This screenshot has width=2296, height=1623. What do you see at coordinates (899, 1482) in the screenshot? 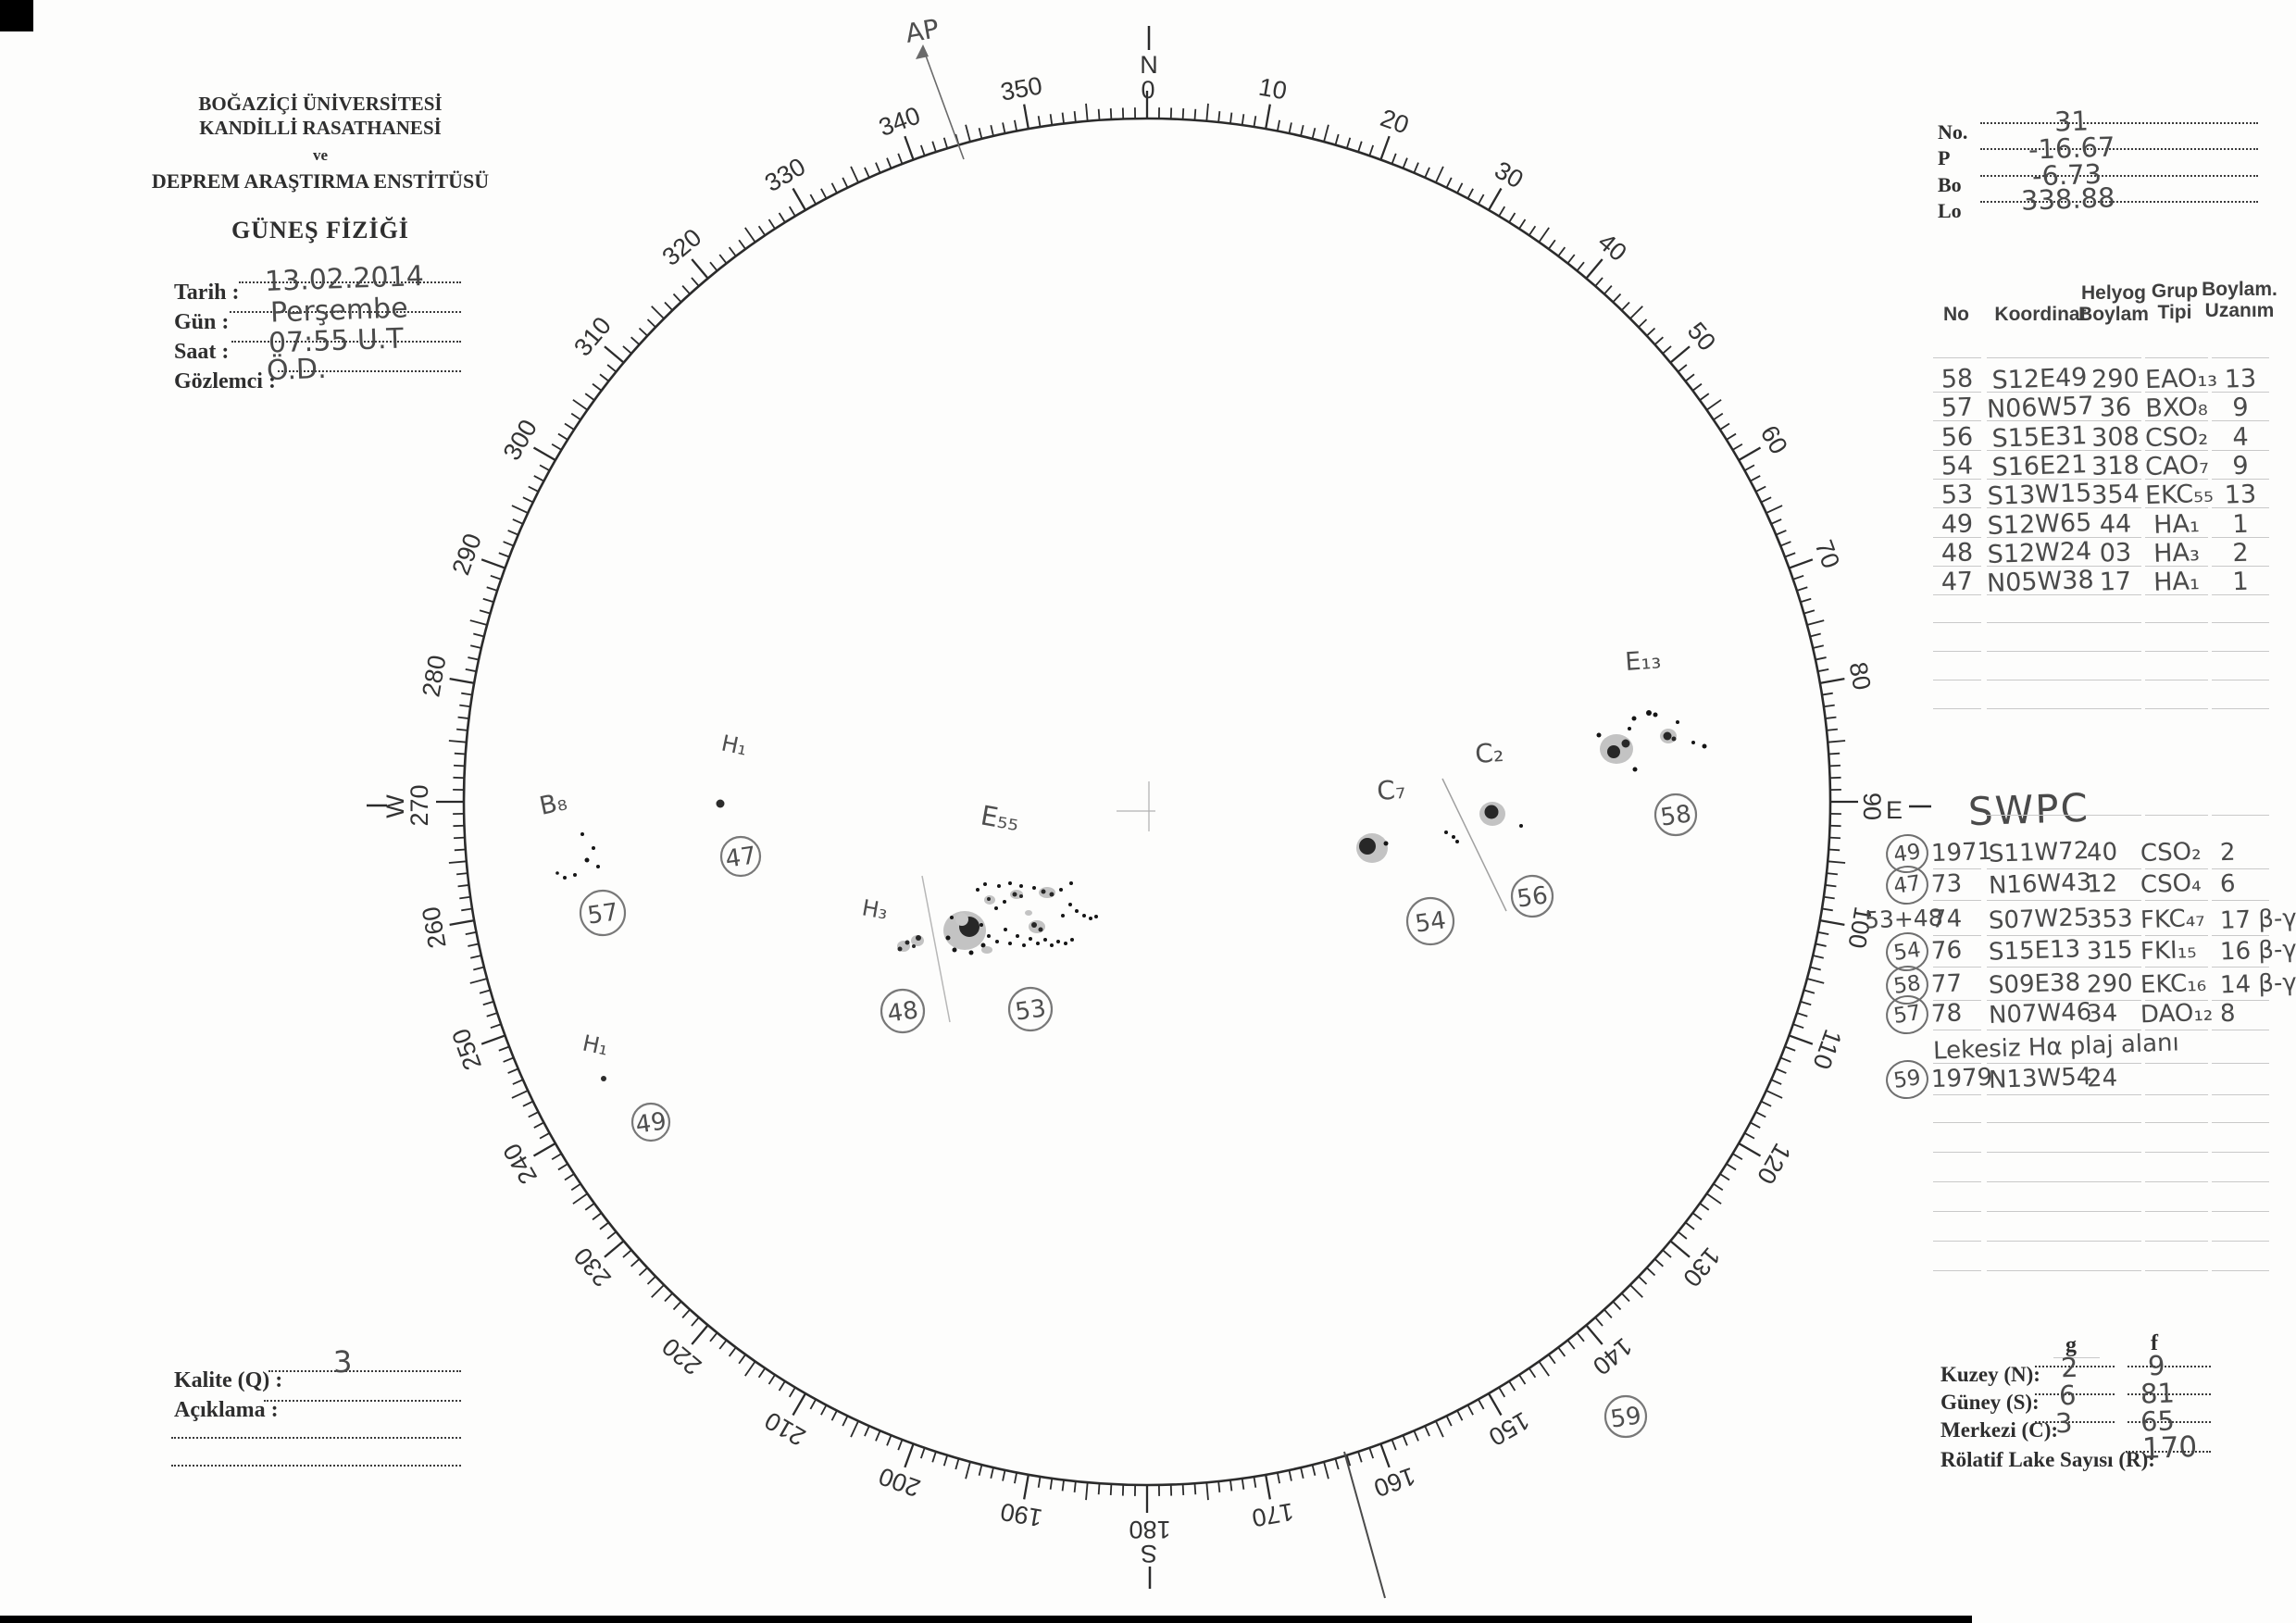
I see `dial-degree-label: 200` at bounding box center [899, 1482].